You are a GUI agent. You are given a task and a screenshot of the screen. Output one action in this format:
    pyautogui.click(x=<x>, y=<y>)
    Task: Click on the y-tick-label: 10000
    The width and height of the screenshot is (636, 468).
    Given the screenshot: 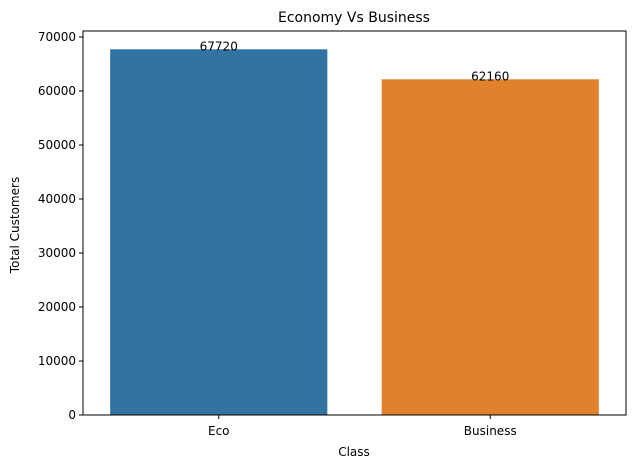 What is the action you would take?
    pyautogui.click(x=57, y=361)
    